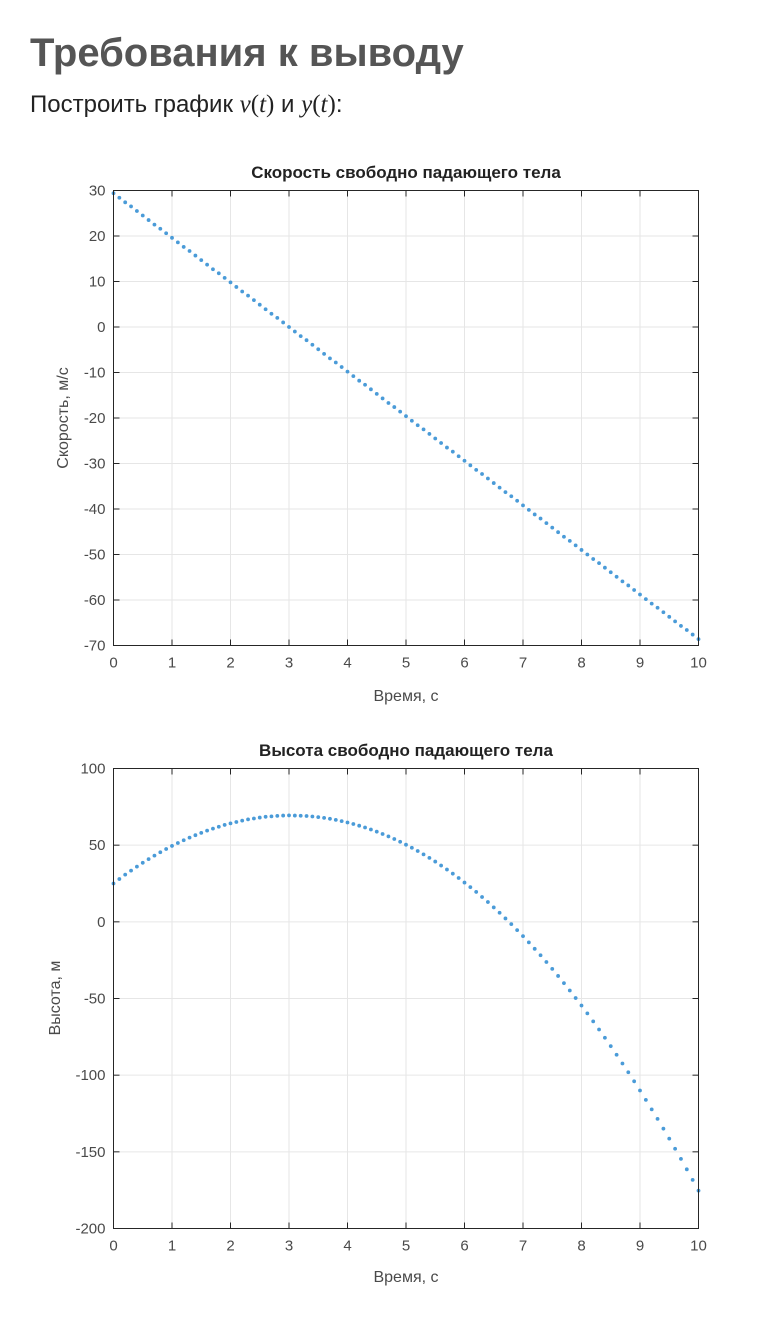 The image size is (780, 1342). I want to click on height-x-tick-label: 10, so click(698, 1246).